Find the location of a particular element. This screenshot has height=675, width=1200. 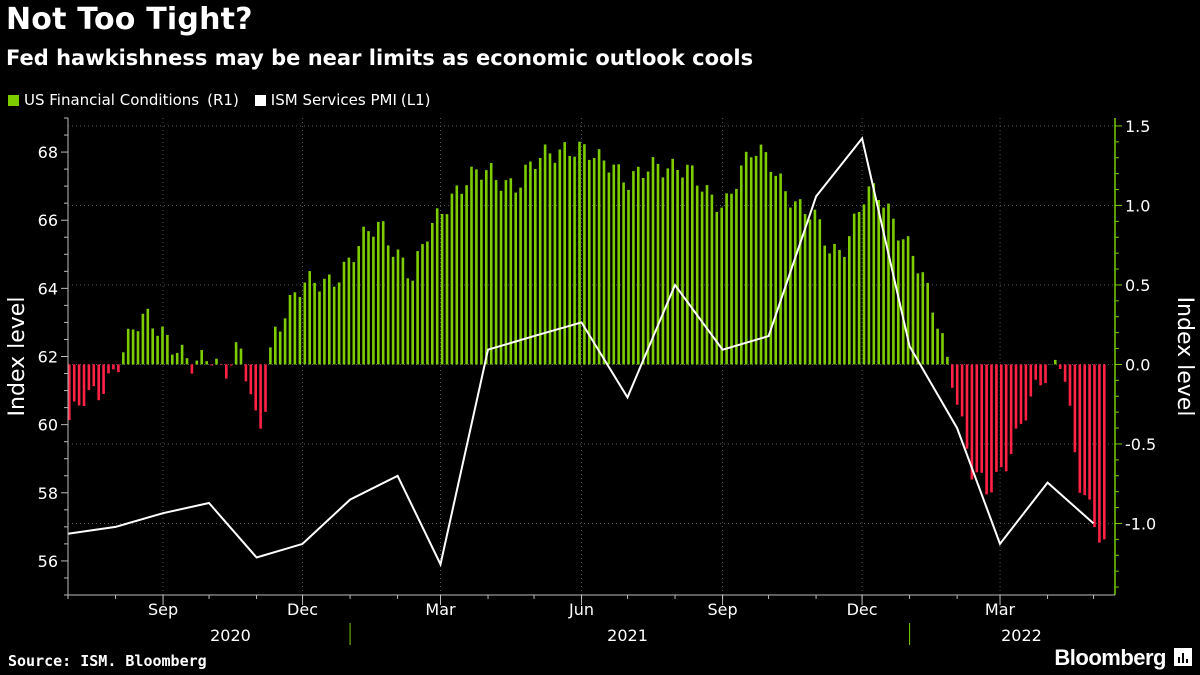

x-axis-tick-label-5: Dec is located at coordinates (862, 609).